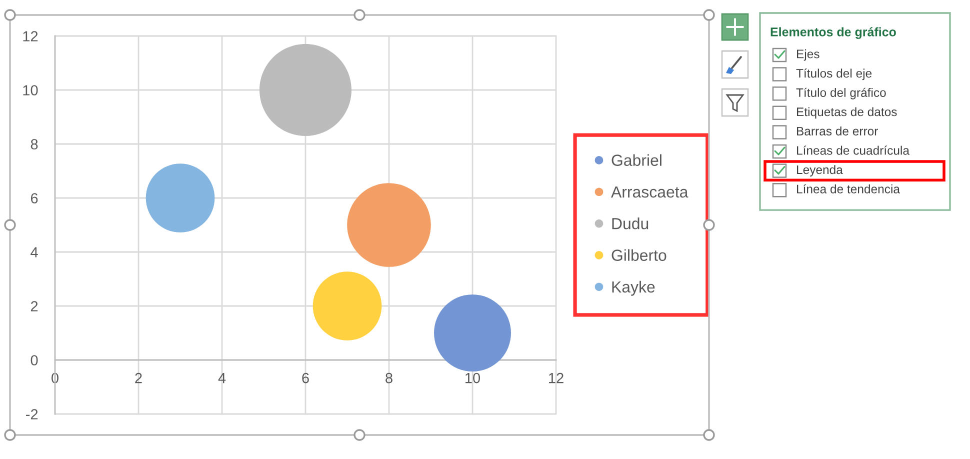 The image size is (970, 459). I want to click on legend-label: Dudu, so click(630, 224).